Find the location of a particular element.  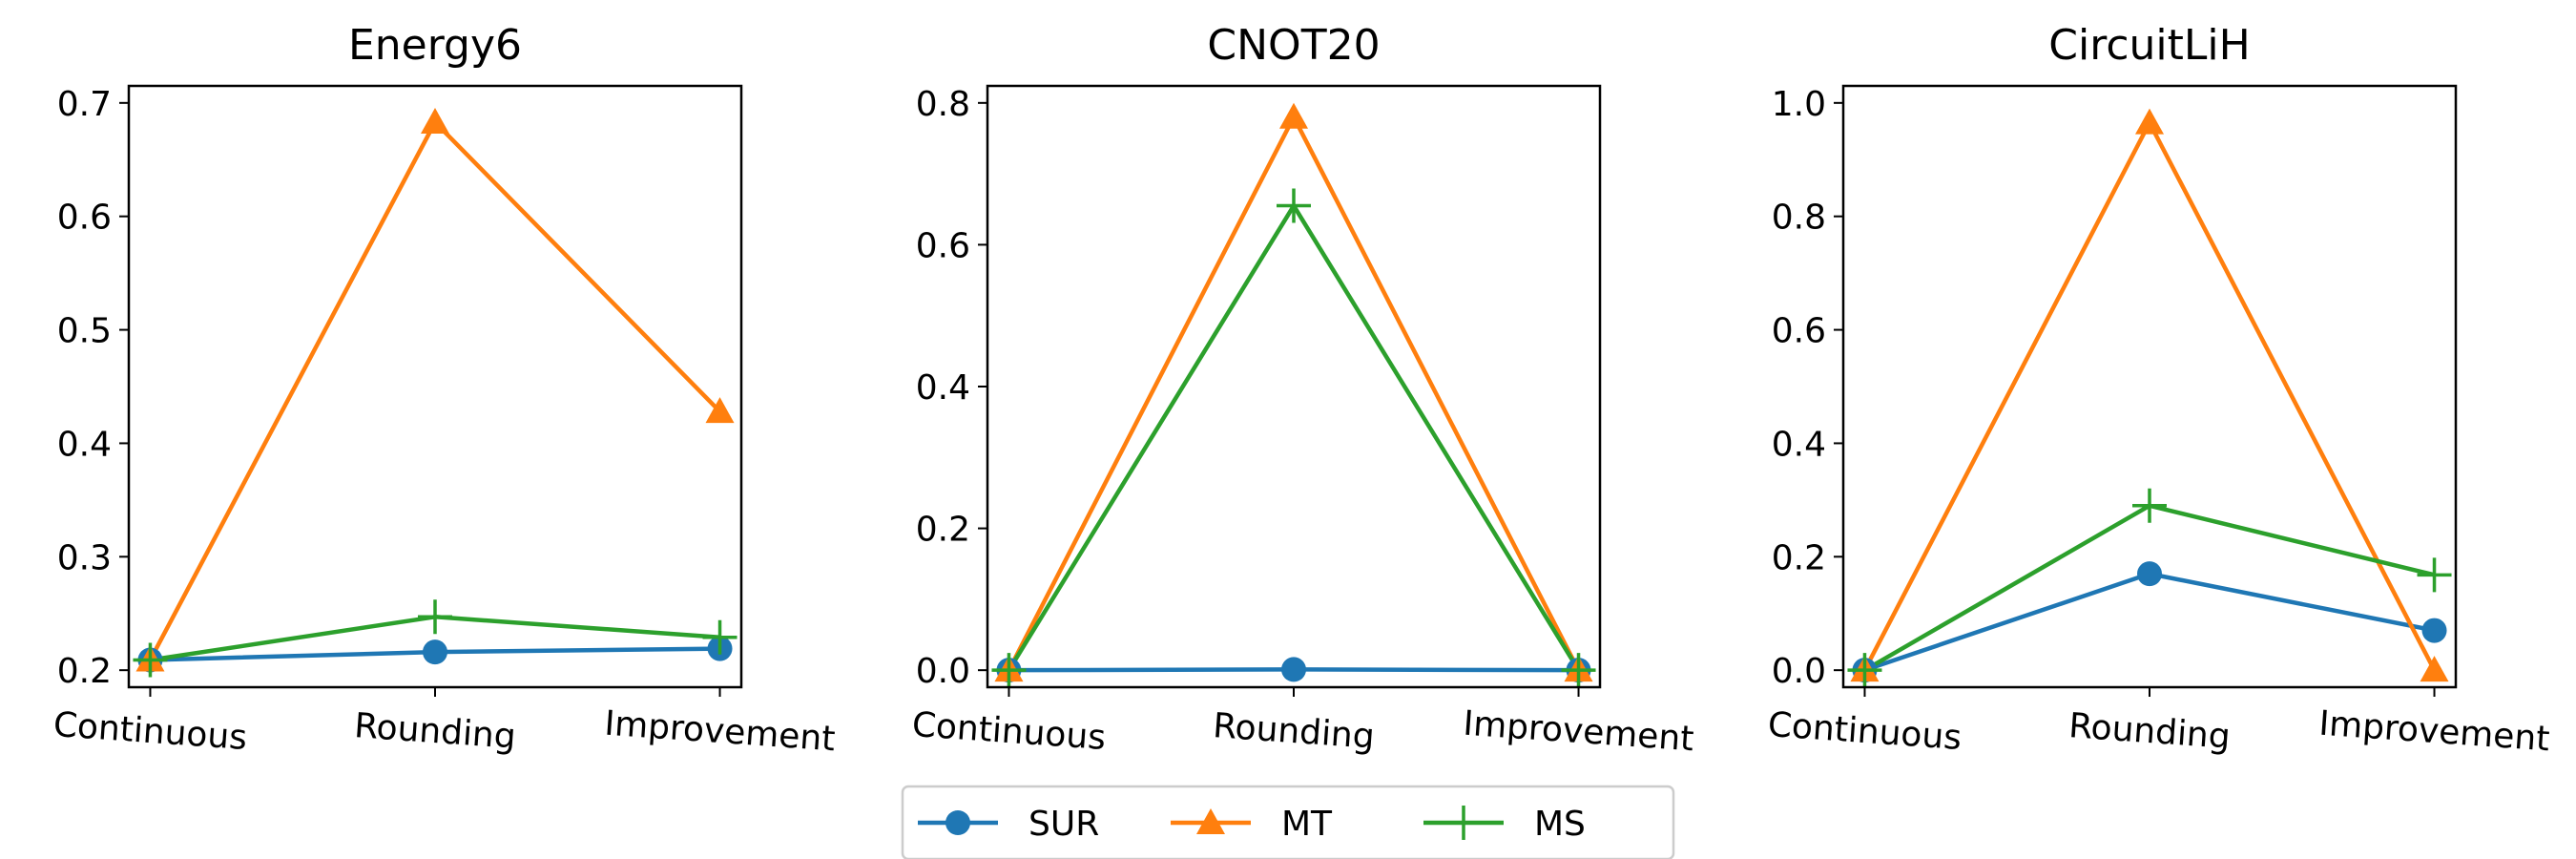

y-tick-label: 0.5 is located at coordinates (84, 331).